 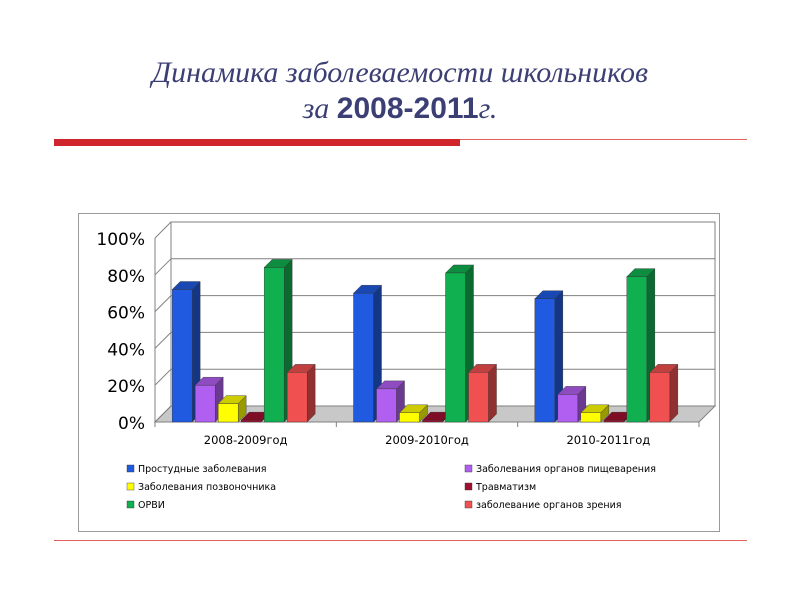 I want to click on legend-label: Заболевания позвоночника, so click(x=207, y=487).